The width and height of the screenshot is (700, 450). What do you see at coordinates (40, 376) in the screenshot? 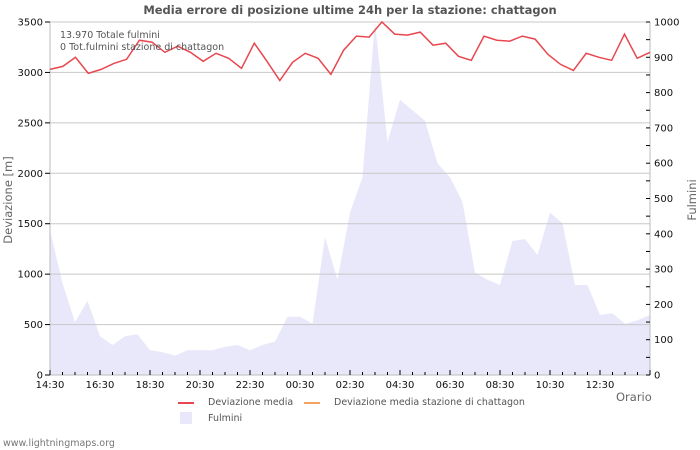
I see `y-tick-label: 0` at bounding box center [40, 376].